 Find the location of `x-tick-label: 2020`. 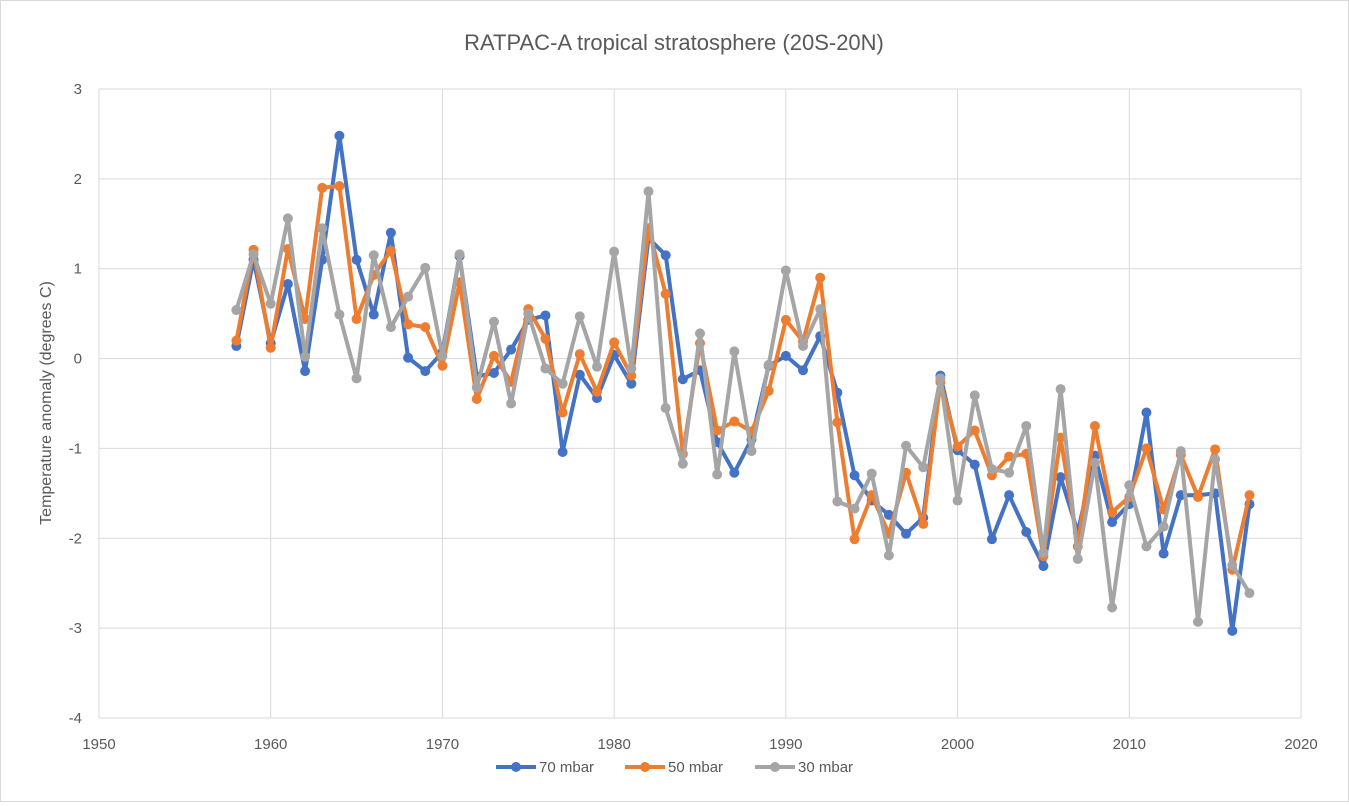

x-tick-label: 2020 is located at coordinates (1300, 744).